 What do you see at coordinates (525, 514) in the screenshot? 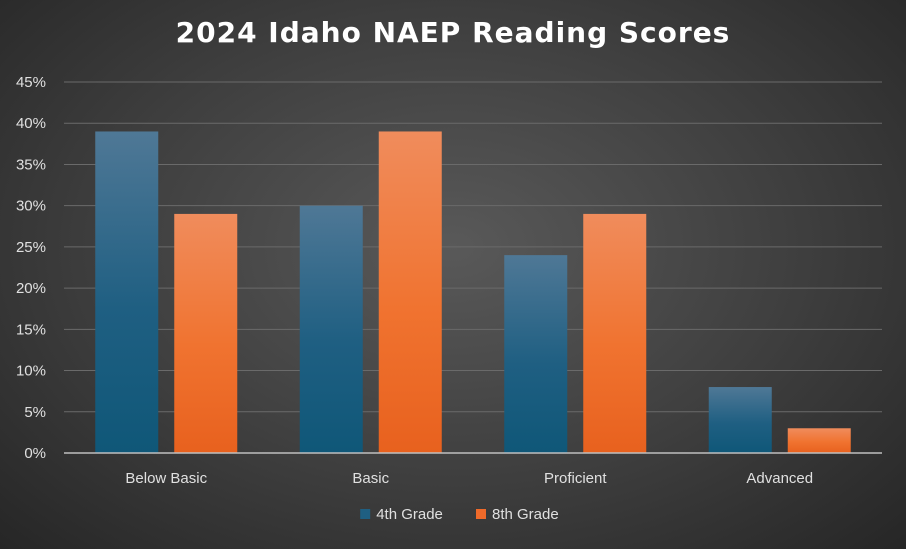
I see `legend-label: 8th Grade` at bounding box center [525, 514].